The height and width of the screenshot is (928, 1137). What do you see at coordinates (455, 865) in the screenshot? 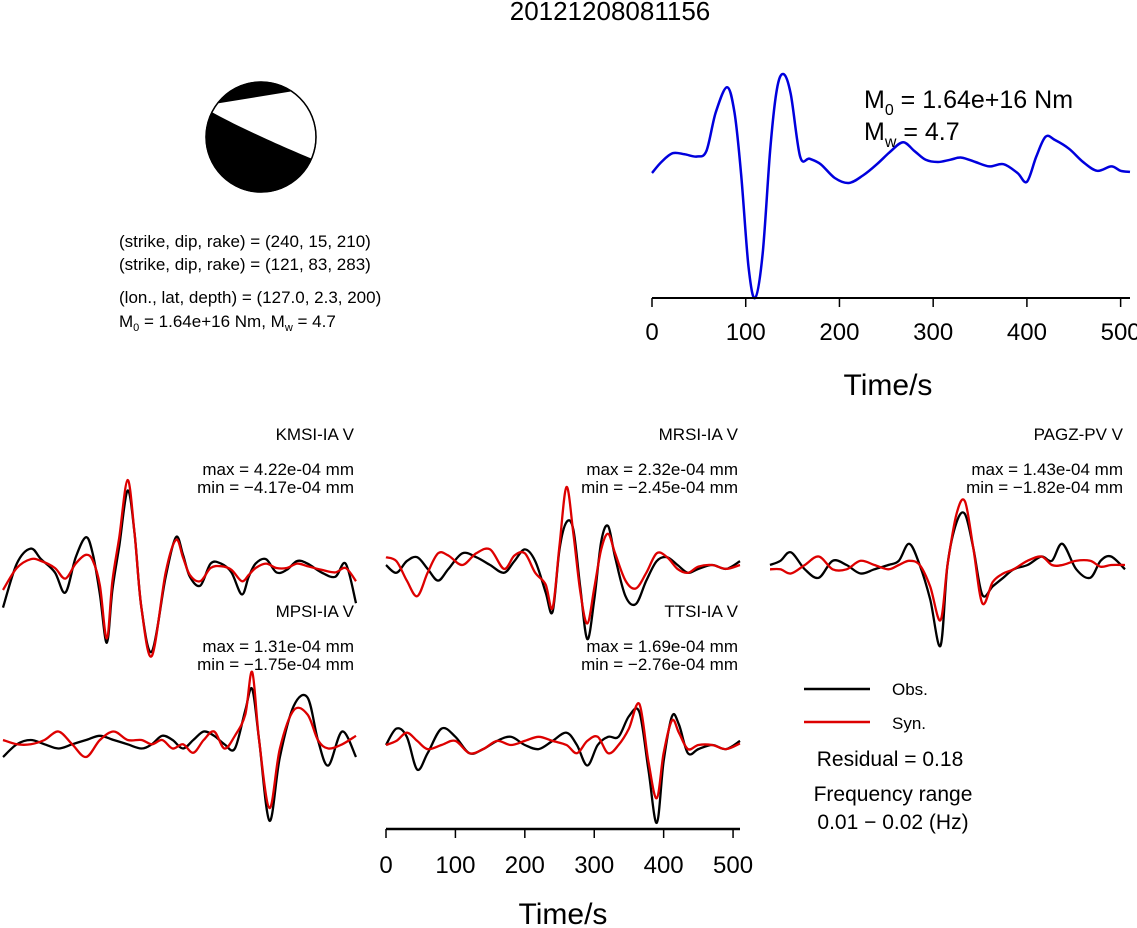
I see `wave-tick-label: 100` at bounding box center [455, 865].